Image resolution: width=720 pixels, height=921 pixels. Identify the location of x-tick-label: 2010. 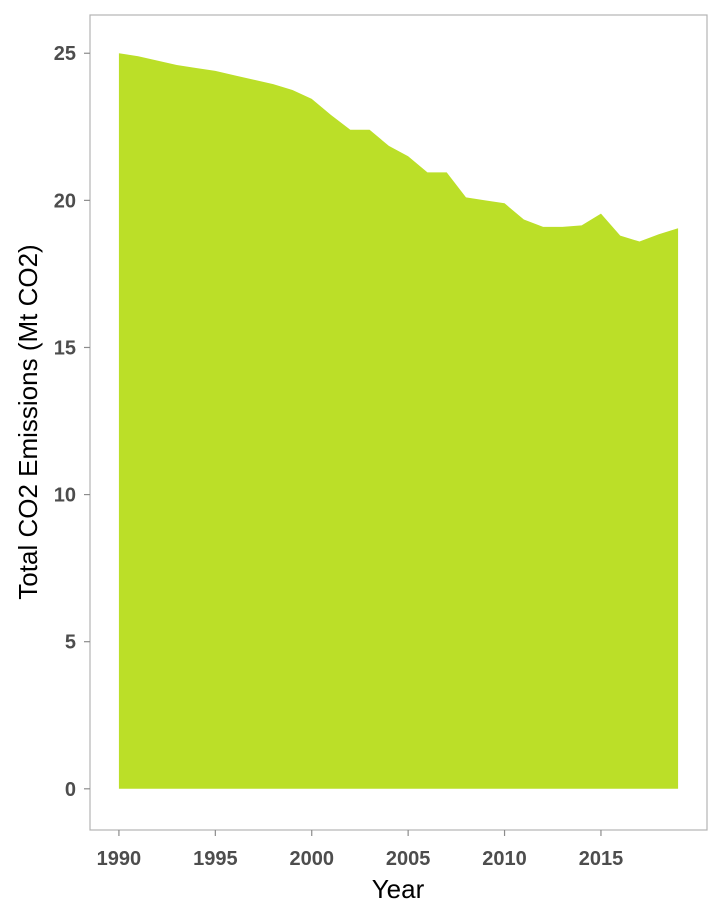
(504, 859).